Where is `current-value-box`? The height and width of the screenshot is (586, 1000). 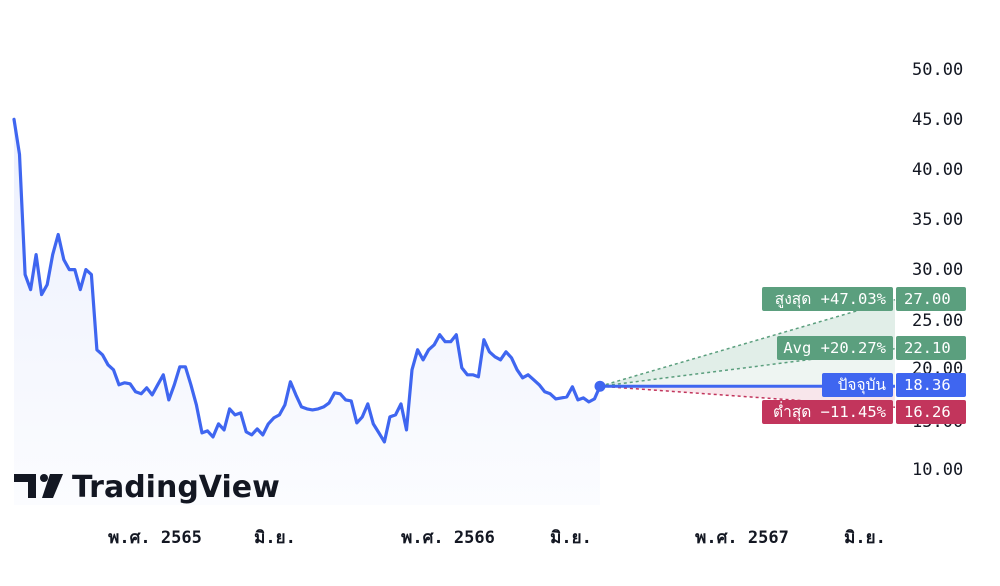
current-value-box is located at coordinates (931, 385).